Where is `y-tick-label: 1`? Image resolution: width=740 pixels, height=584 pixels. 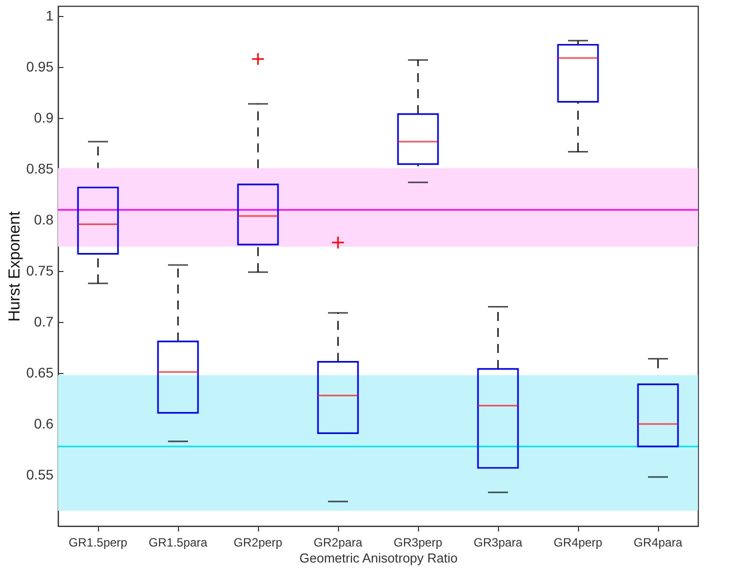 y-tick-label: 1 is located at coordinates (50, 16).